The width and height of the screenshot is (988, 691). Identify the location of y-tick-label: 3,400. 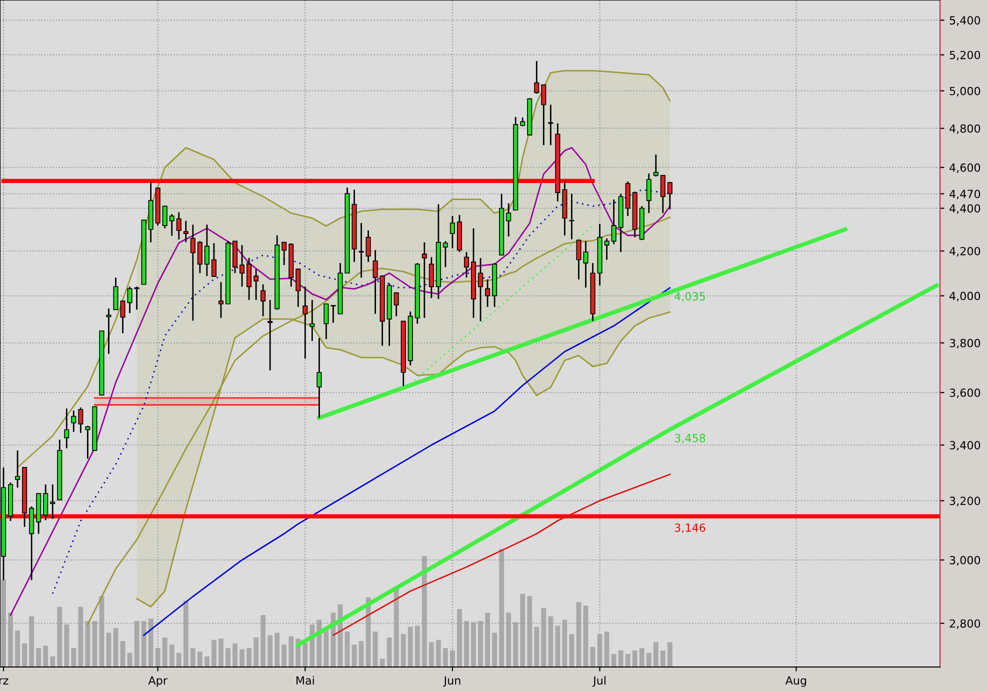
(965, 446).